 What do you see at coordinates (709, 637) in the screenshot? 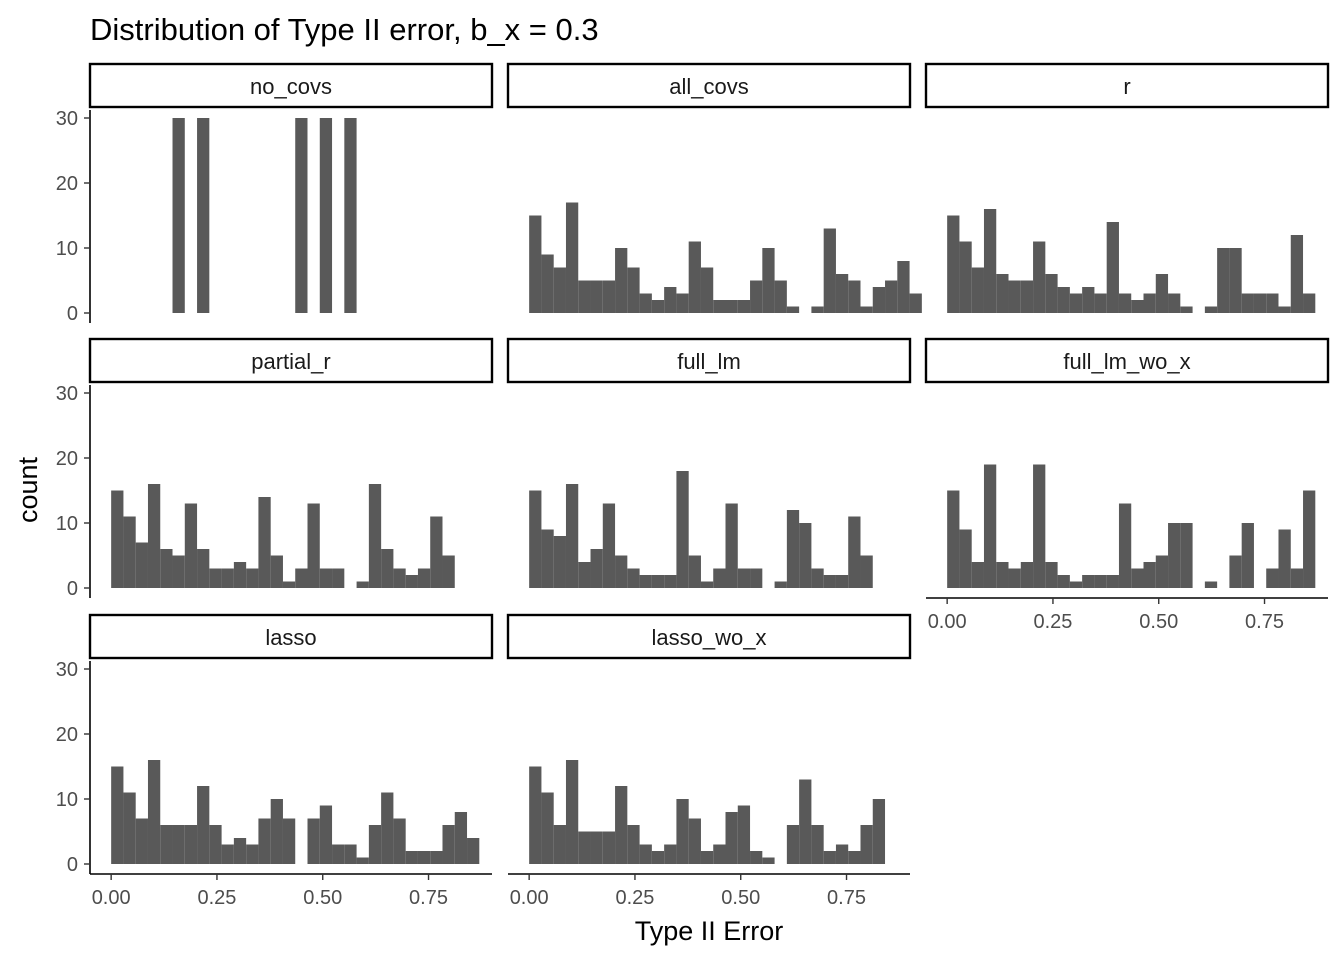
I see `facet-strip-label: lasso_wo_x` at bounding box center [709, 637].